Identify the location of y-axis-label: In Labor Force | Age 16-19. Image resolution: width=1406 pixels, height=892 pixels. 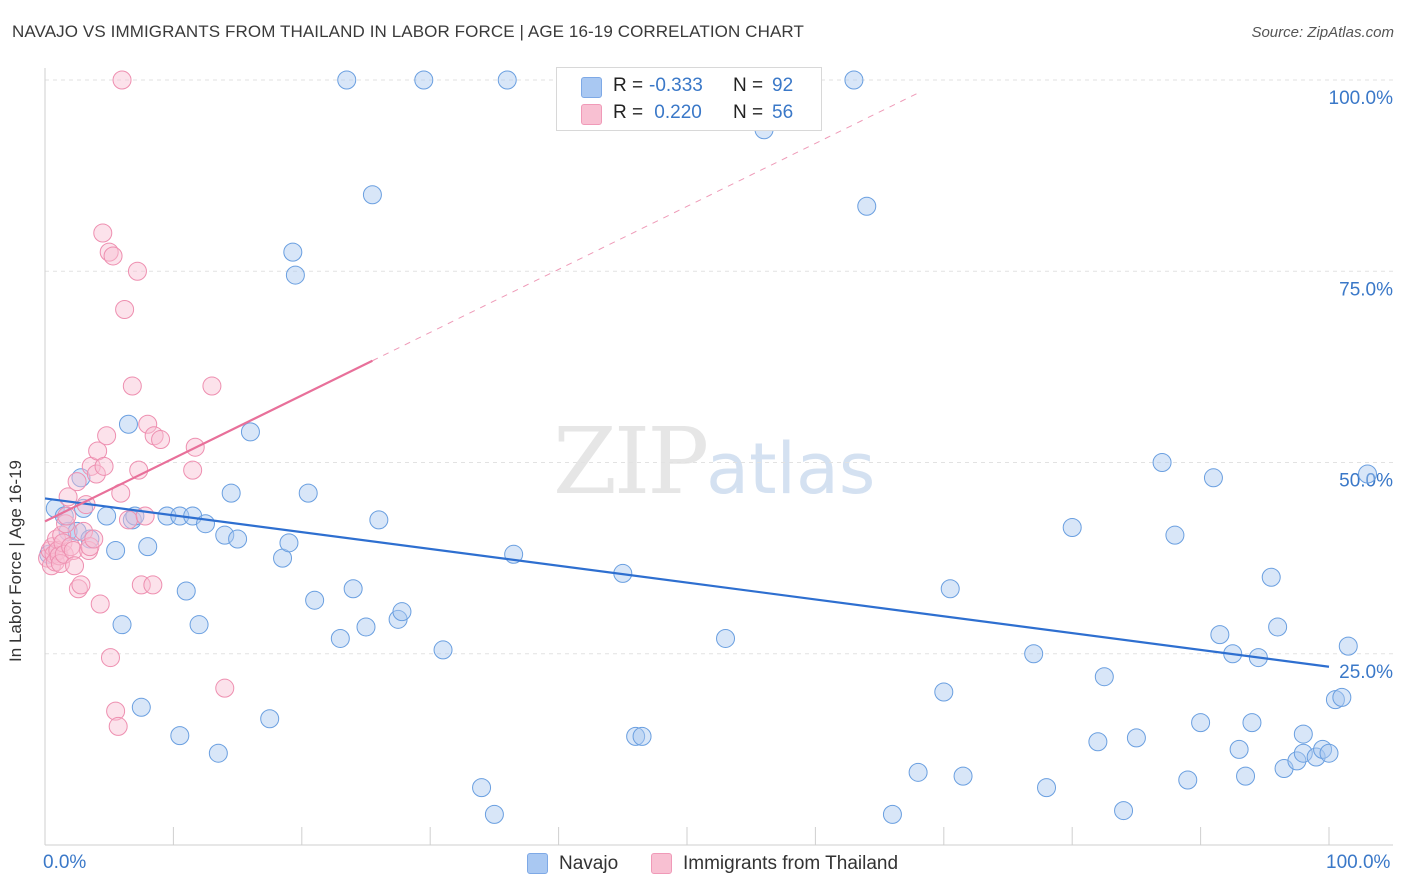
(15, 561).